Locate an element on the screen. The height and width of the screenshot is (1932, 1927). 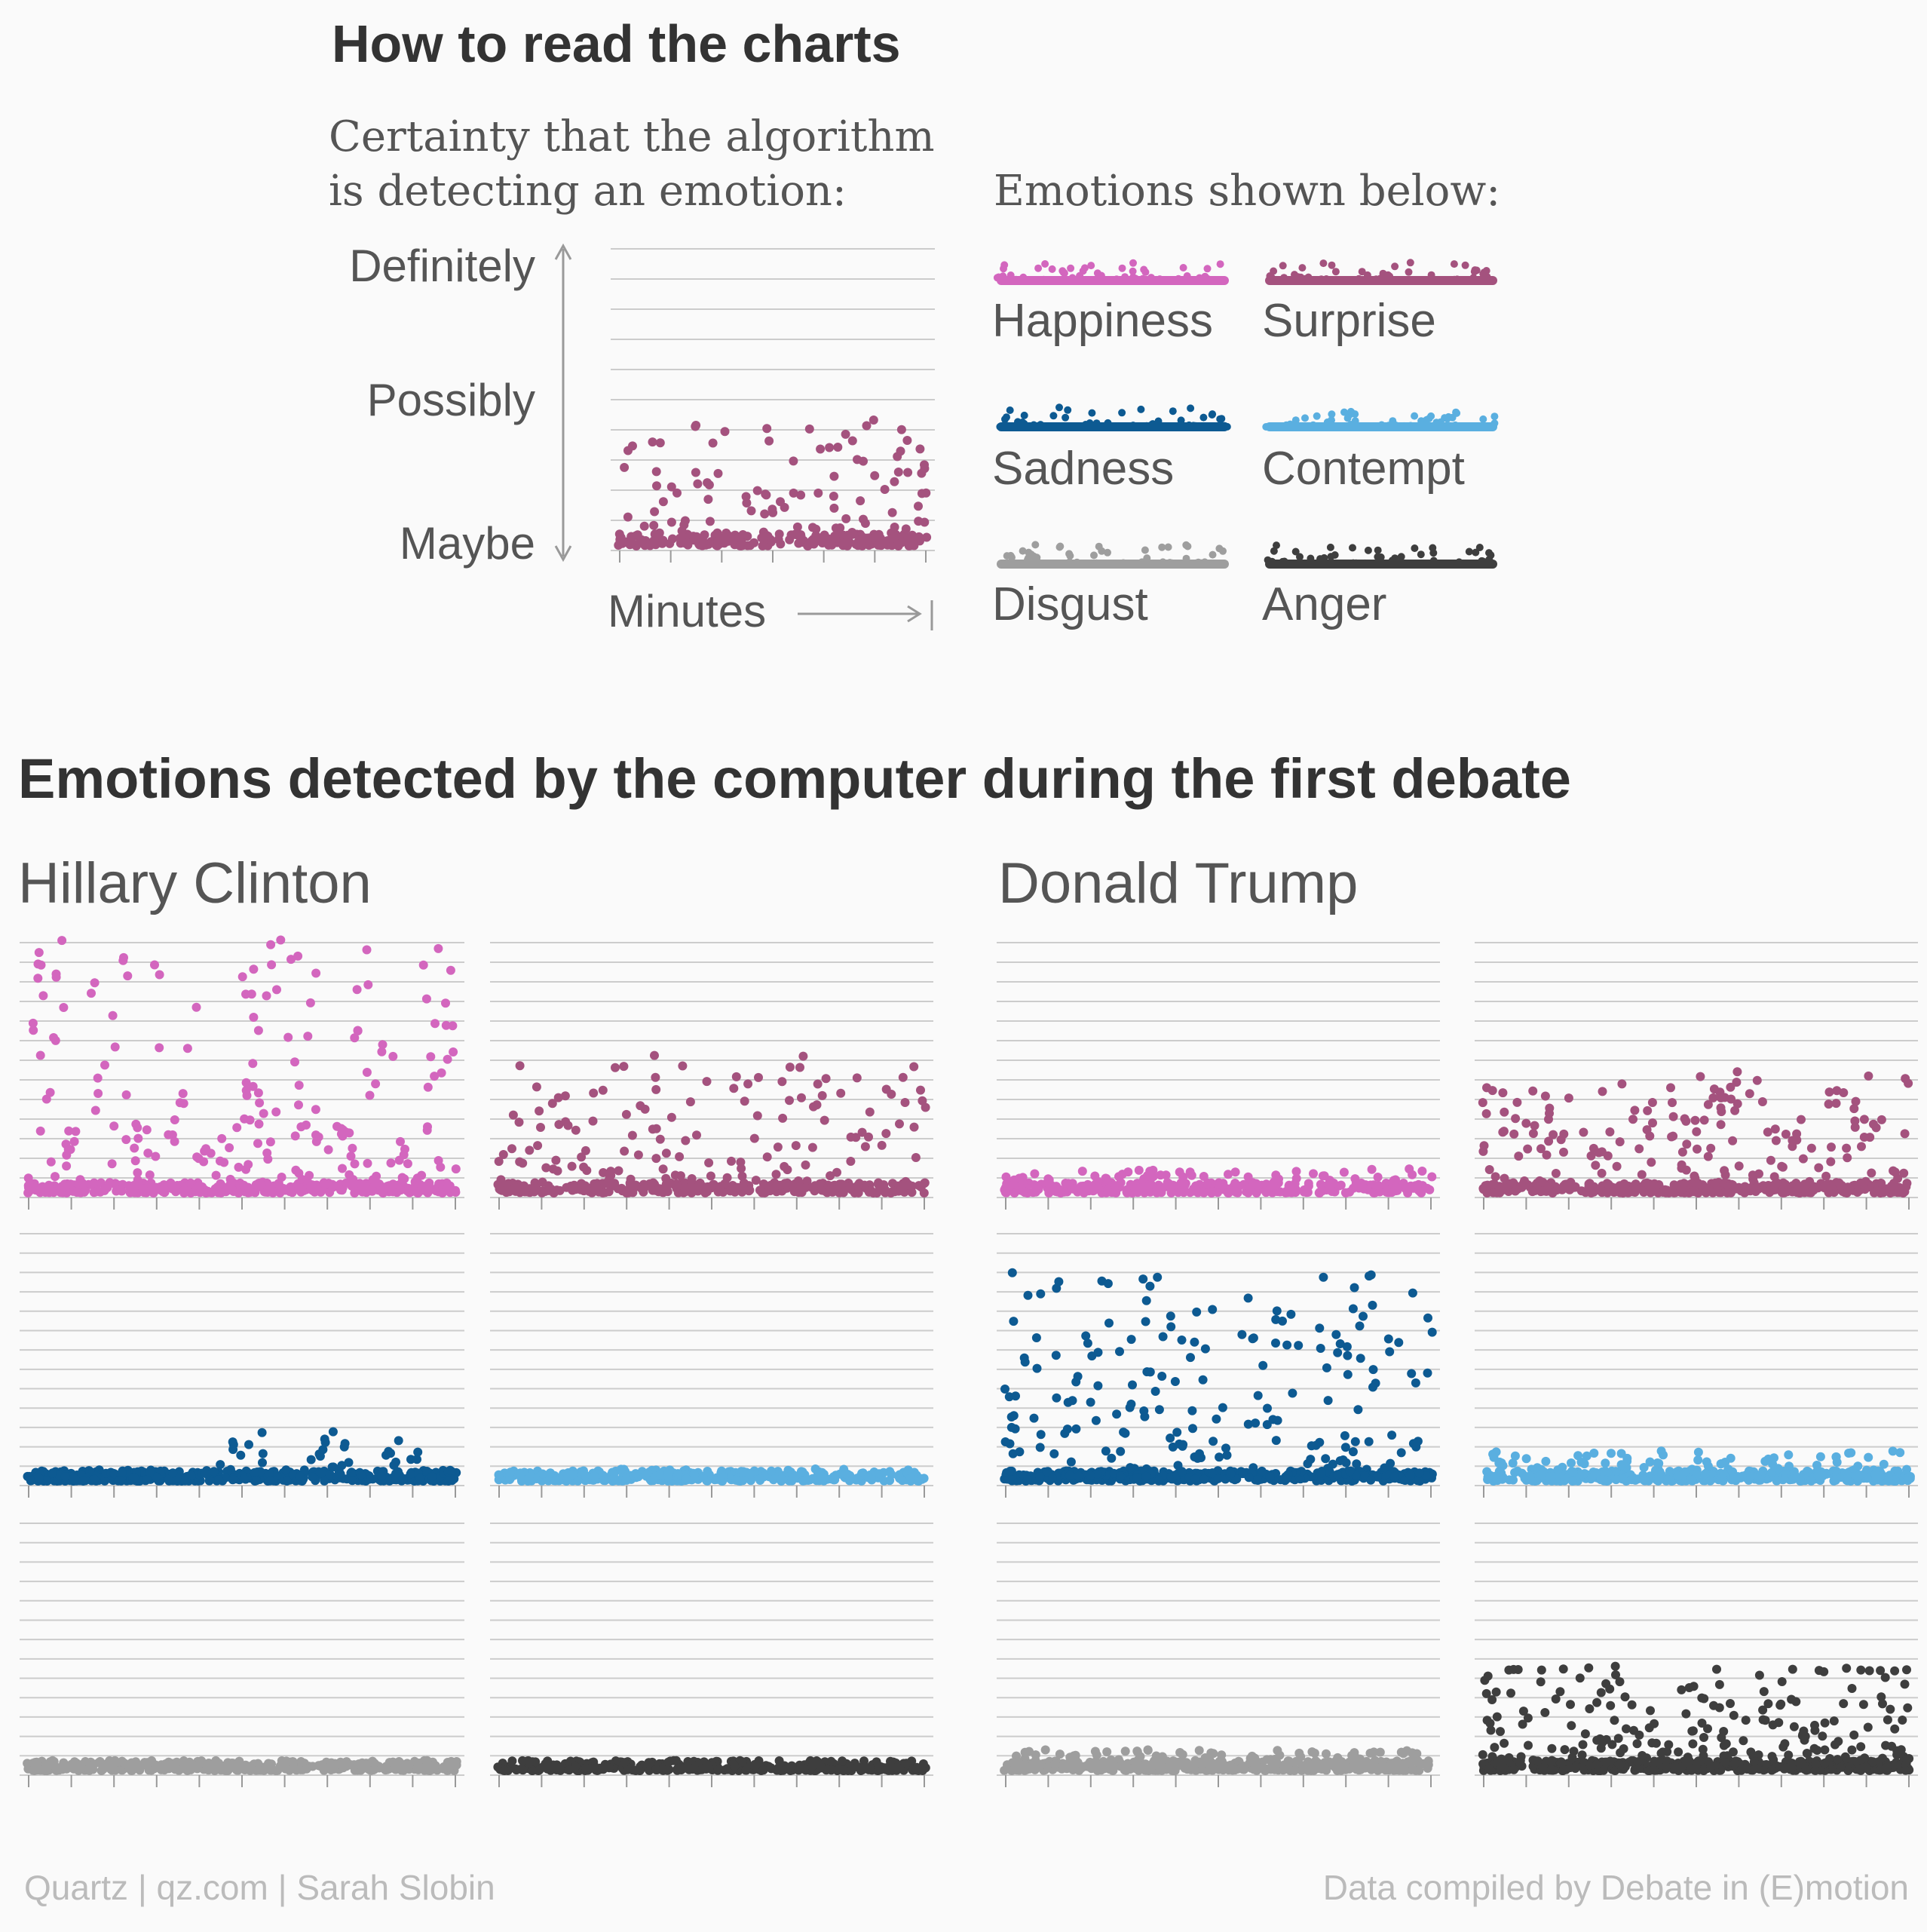
panel-clinton-disgust is located at coordinates (242, 1655).